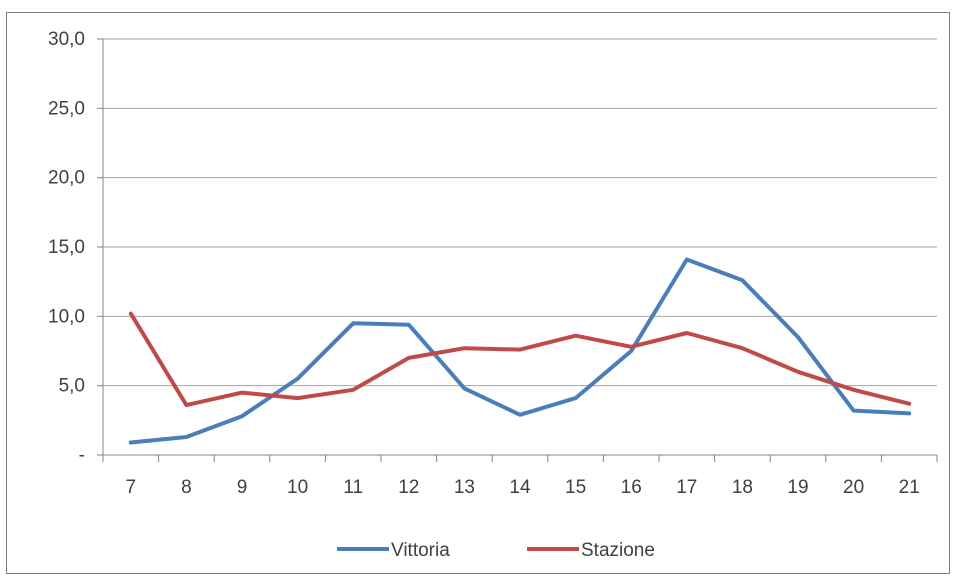  Describe the element at coordinates (353, 487) in the screenshot. I see `x-tick-label: 11` at that location.